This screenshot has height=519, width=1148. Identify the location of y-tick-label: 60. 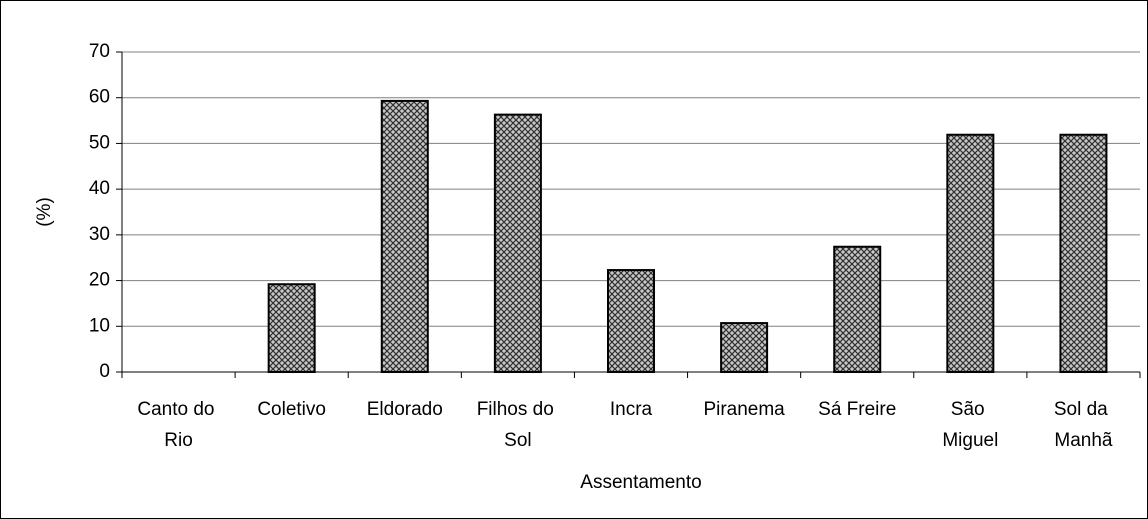
(99, 97).